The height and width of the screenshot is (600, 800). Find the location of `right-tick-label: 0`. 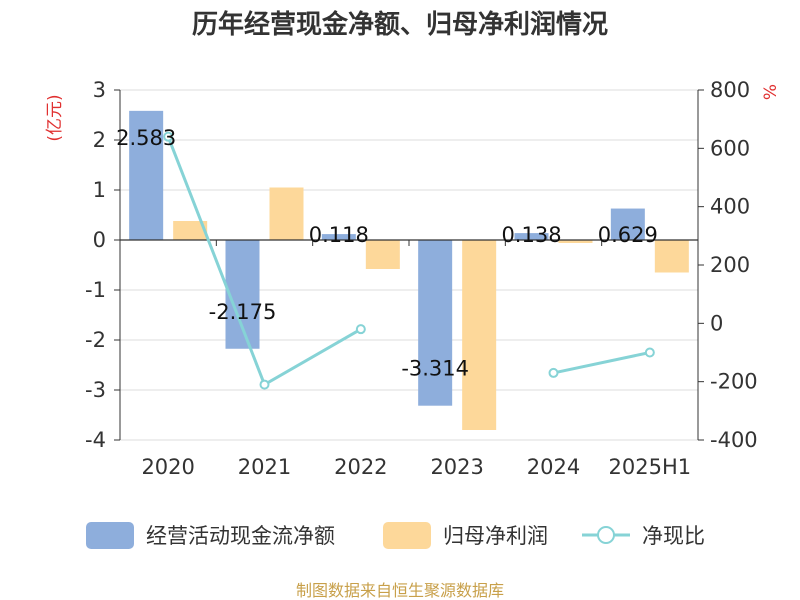

right-tick-label: 0 is located at coordinates (716, 323).